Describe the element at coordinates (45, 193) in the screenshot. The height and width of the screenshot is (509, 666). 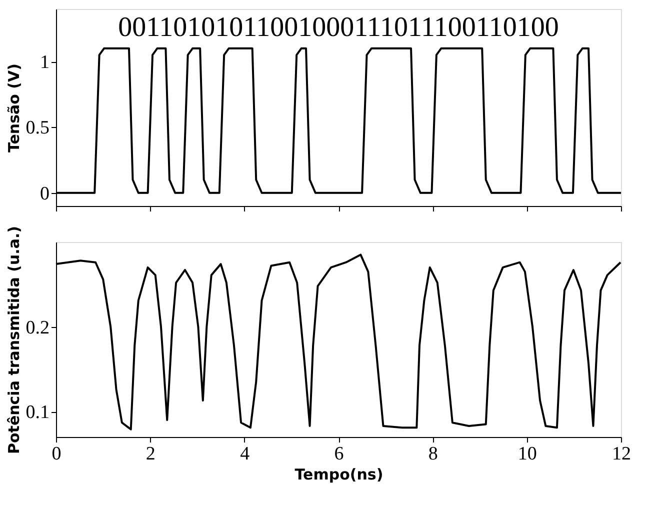
I see `y-tick-label: 0` at that location.